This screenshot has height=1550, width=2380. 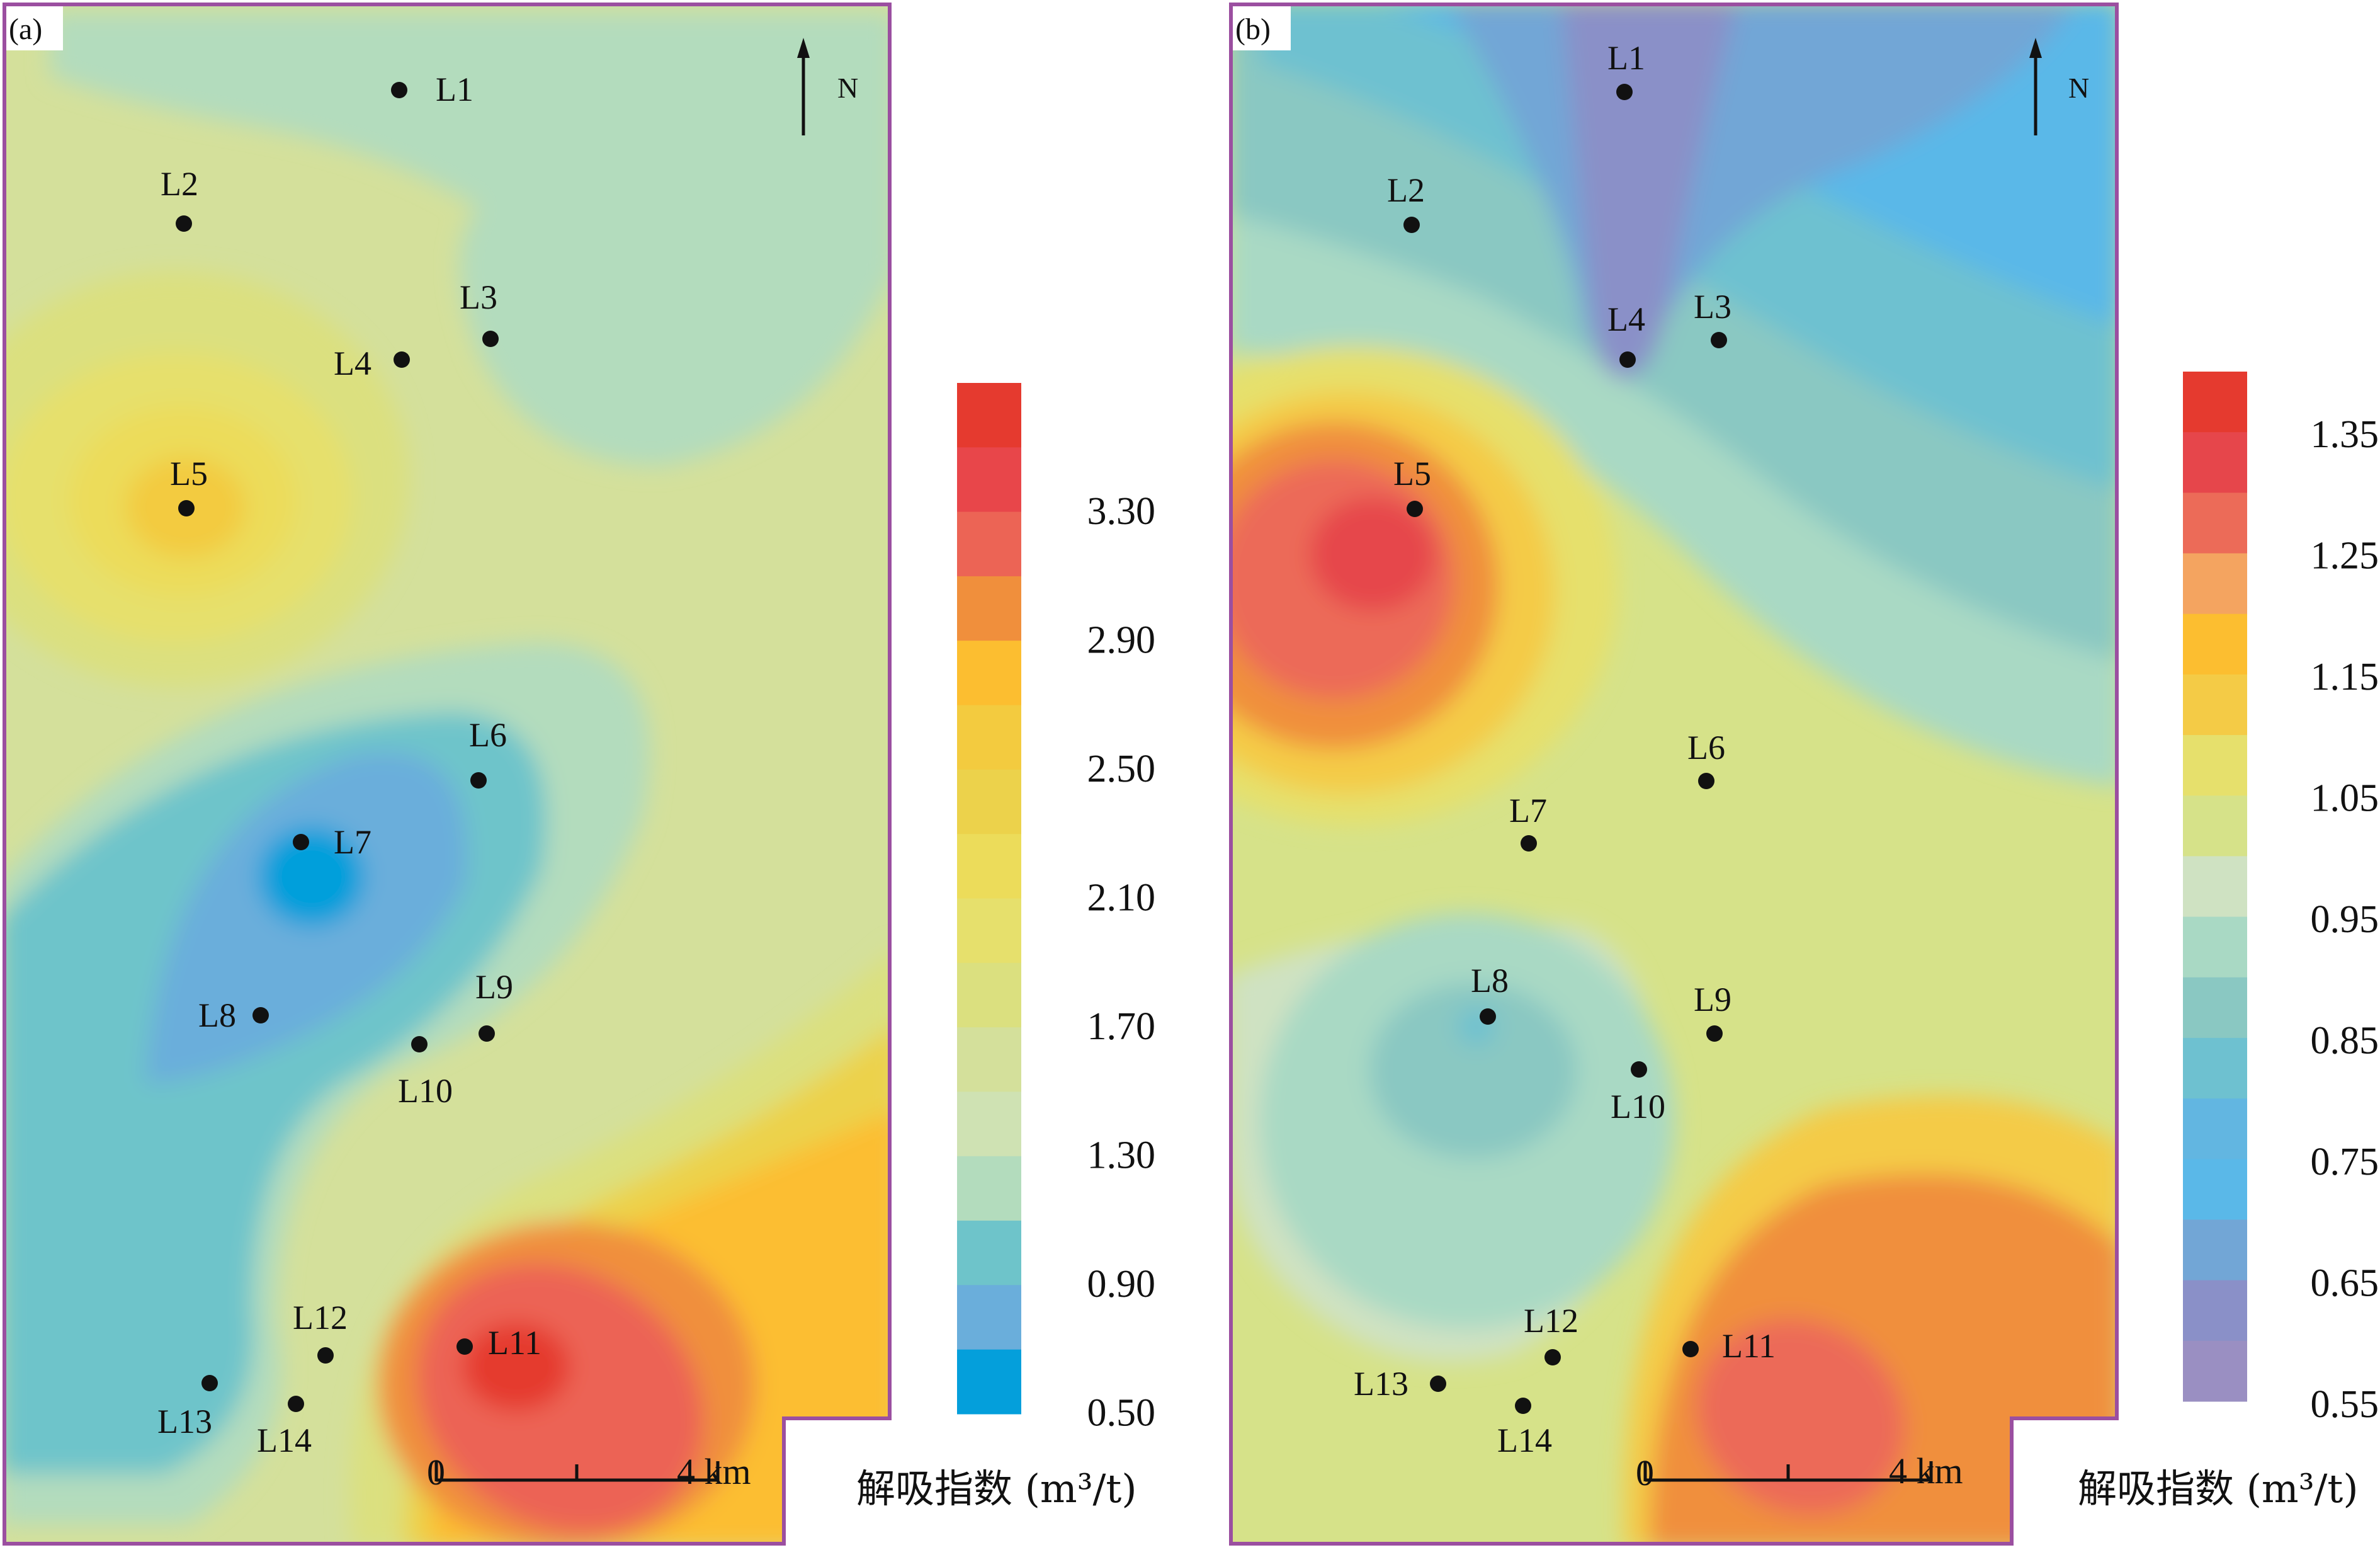 I want to click on panel-tag-box-a, so click(x=34, y=28).